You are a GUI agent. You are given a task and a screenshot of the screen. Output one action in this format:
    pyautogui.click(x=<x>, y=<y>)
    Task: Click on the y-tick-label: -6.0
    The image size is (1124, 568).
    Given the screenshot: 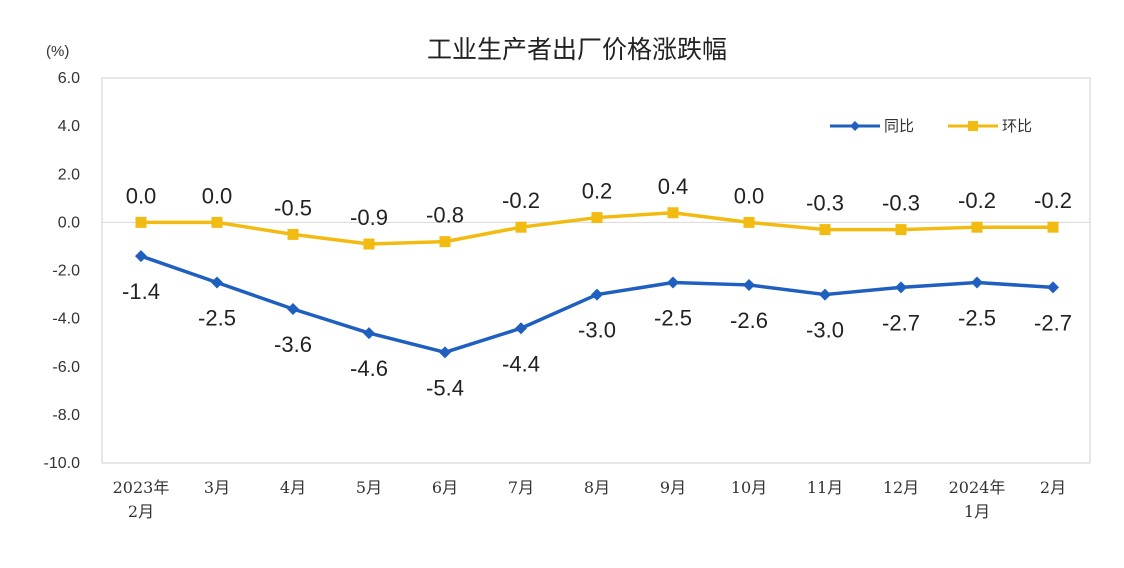 What is the action you would take?
    pyautogui.click(x=66, y=367)
    